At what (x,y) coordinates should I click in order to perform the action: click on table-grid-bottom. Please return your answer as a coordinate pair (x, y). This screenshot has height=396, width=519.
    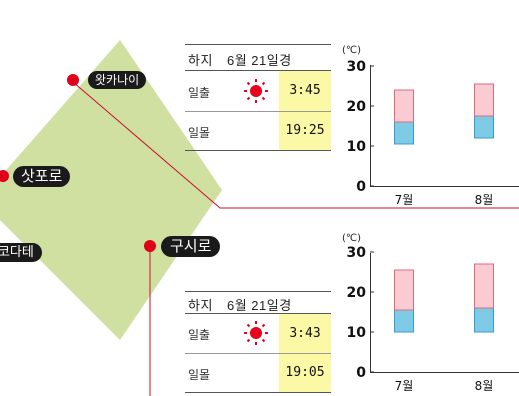
    Looking at the image, I should click on (258, 342).